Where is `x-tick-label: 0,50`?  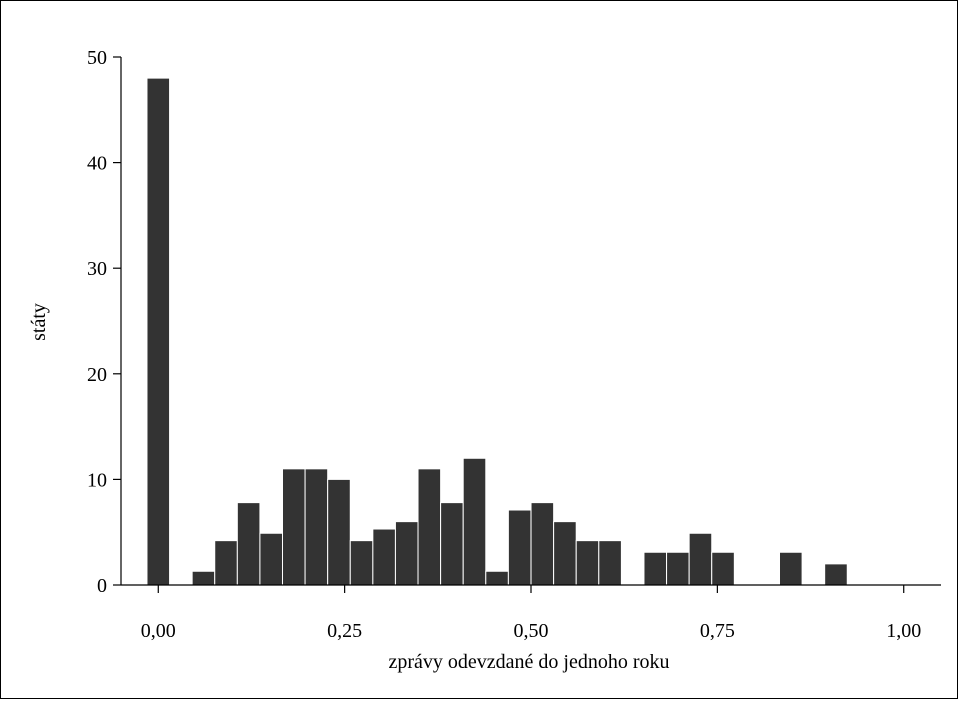
x-tick-label: 0,50 is located at coordinates (531, 631).